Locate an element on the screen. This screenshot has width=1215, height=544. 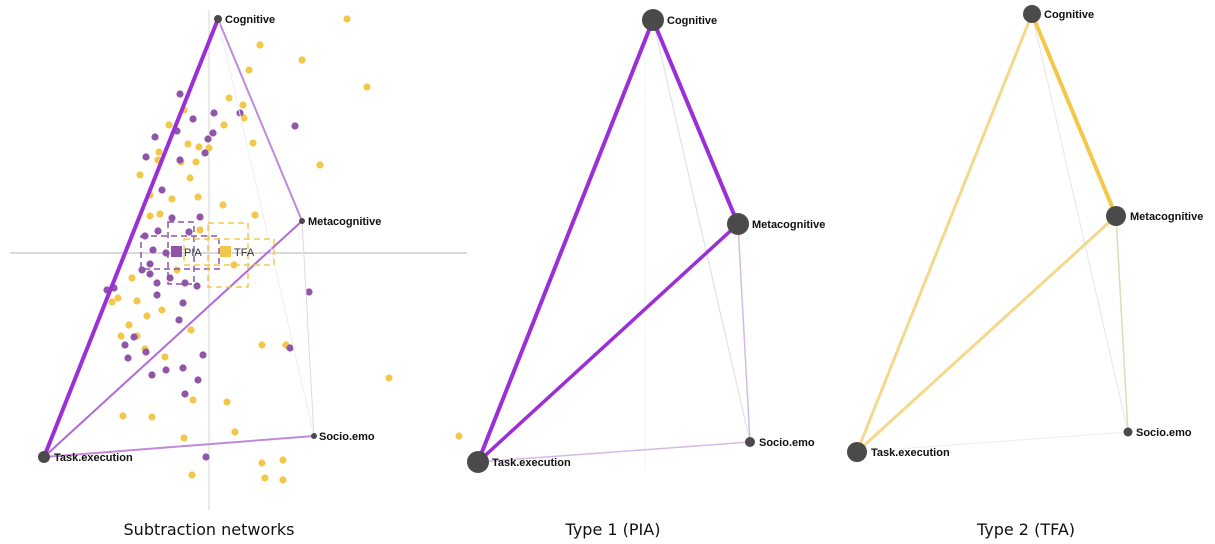
node-task-execution is located at coordinates (857, 452).